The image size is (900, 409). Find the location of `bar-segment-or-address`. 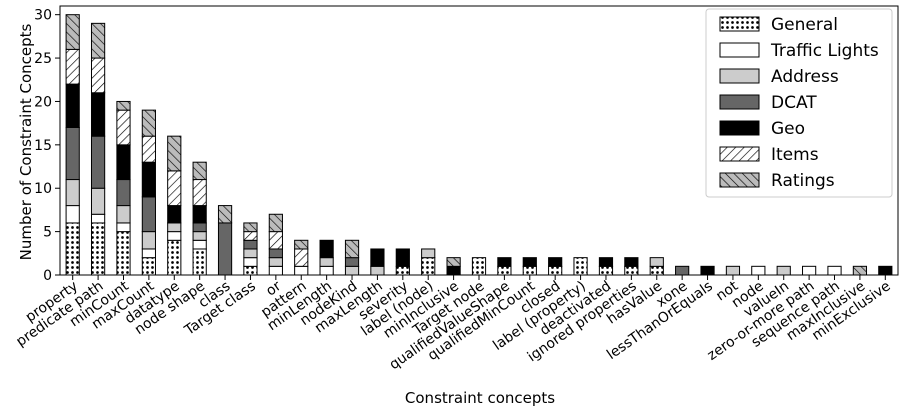

bar-segment-or-address is located at coordinates (275, 262).